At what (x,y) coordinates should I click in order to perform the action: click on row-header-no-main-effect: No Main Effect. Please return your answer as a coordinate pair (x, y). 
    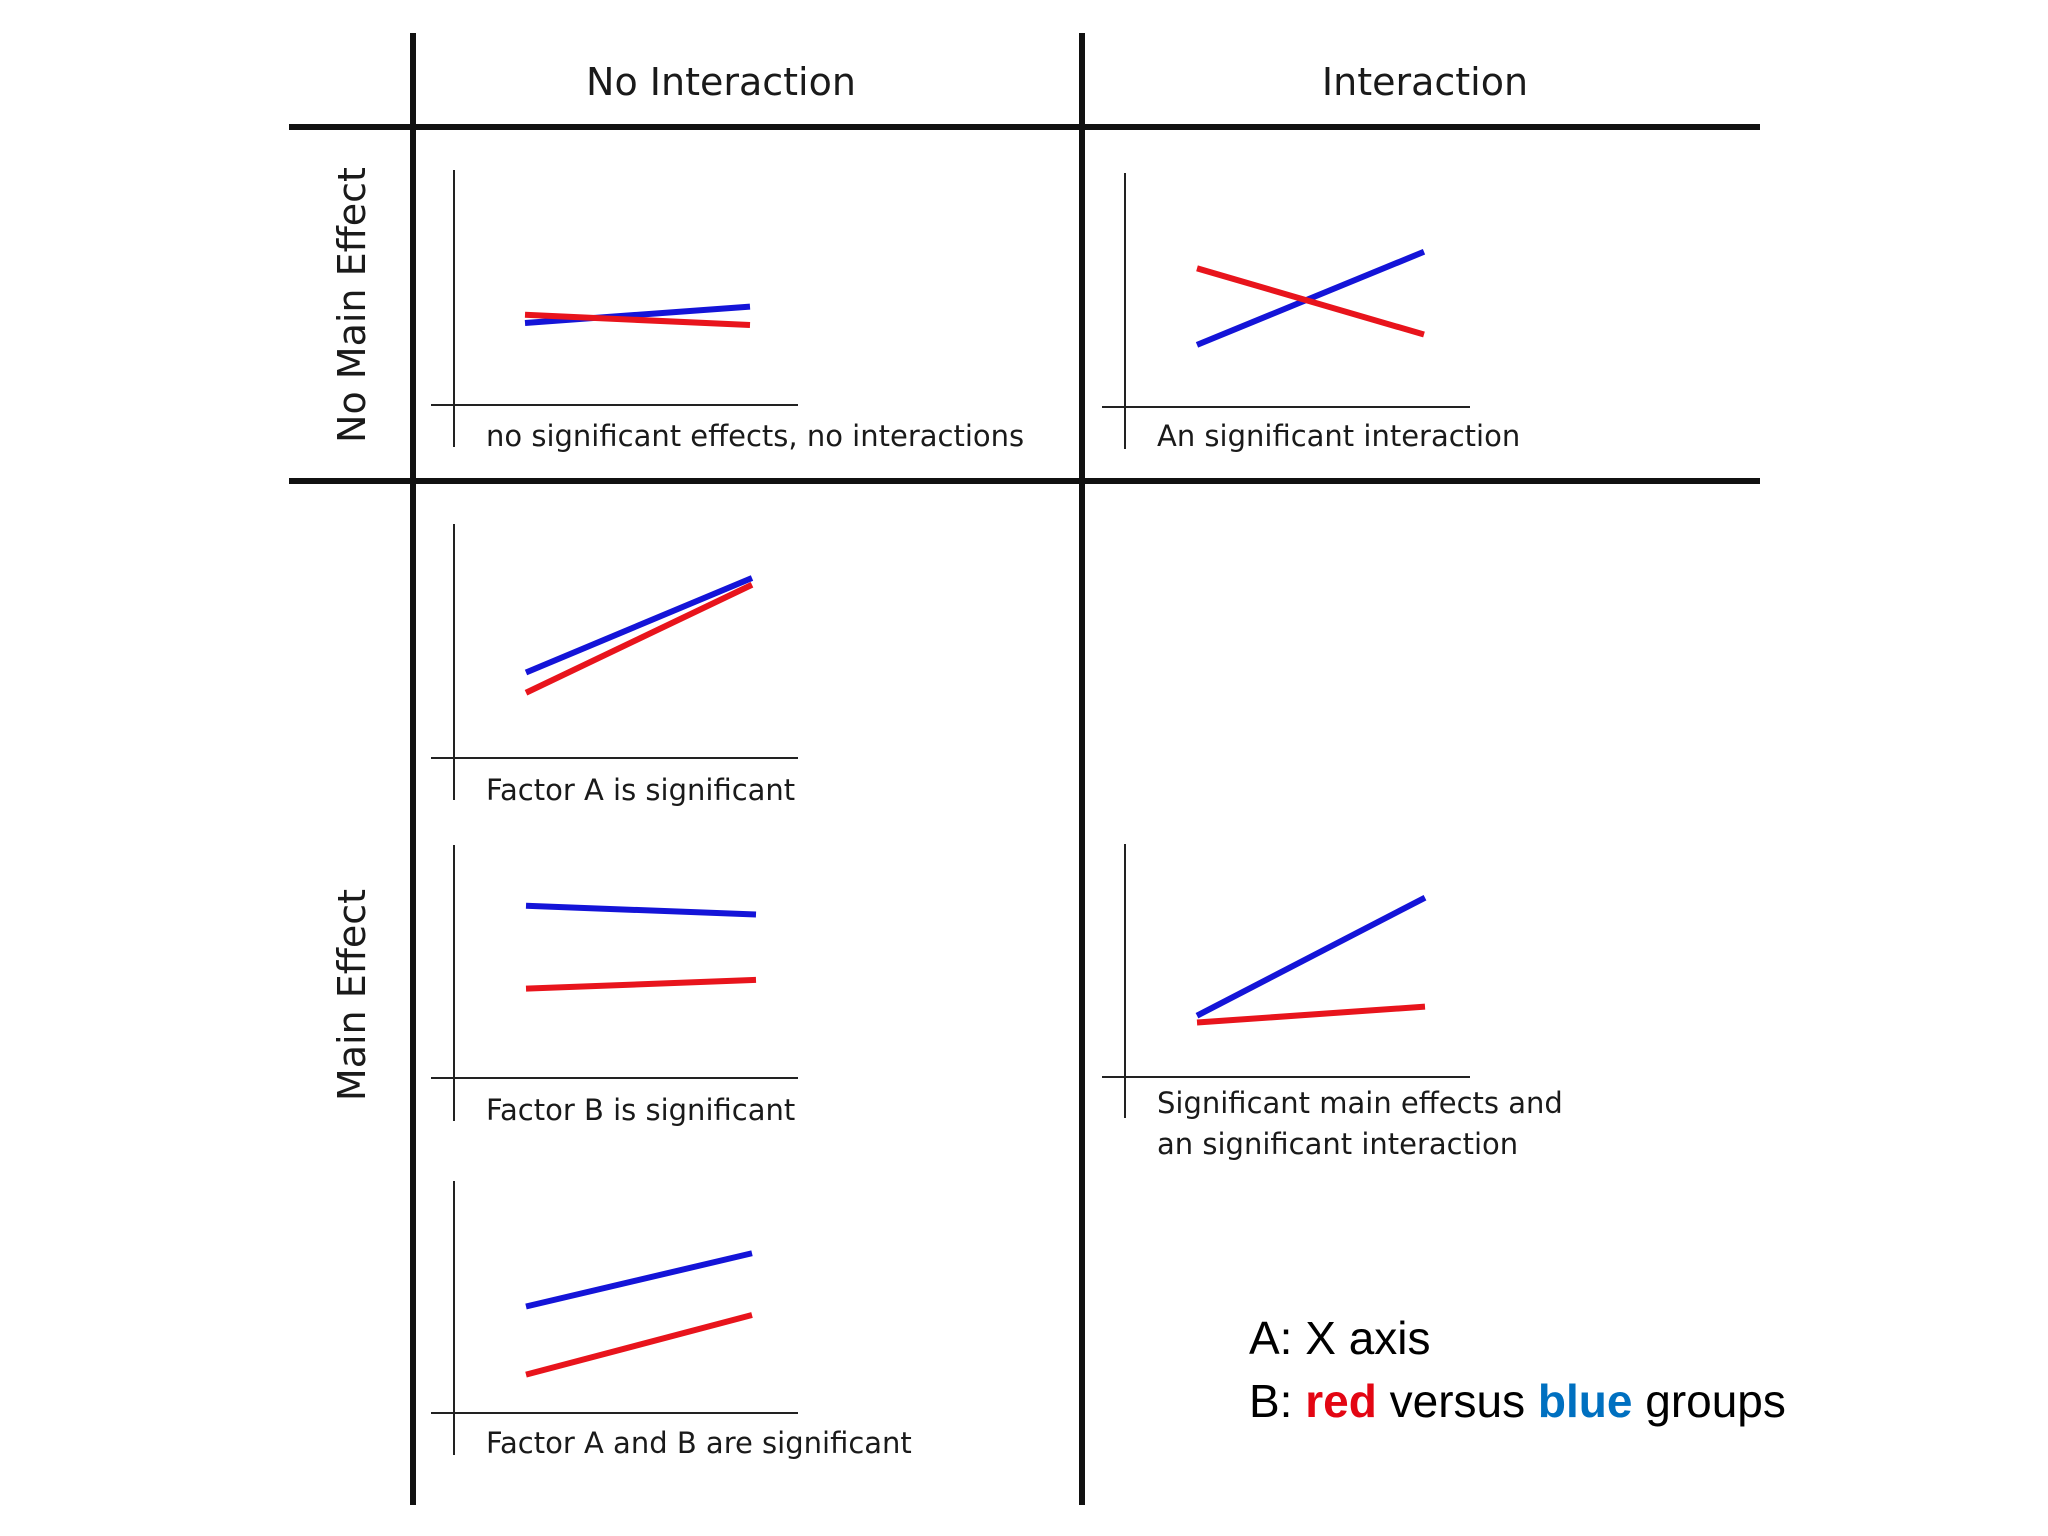
    Looking at the image, I should click on (352, 305).